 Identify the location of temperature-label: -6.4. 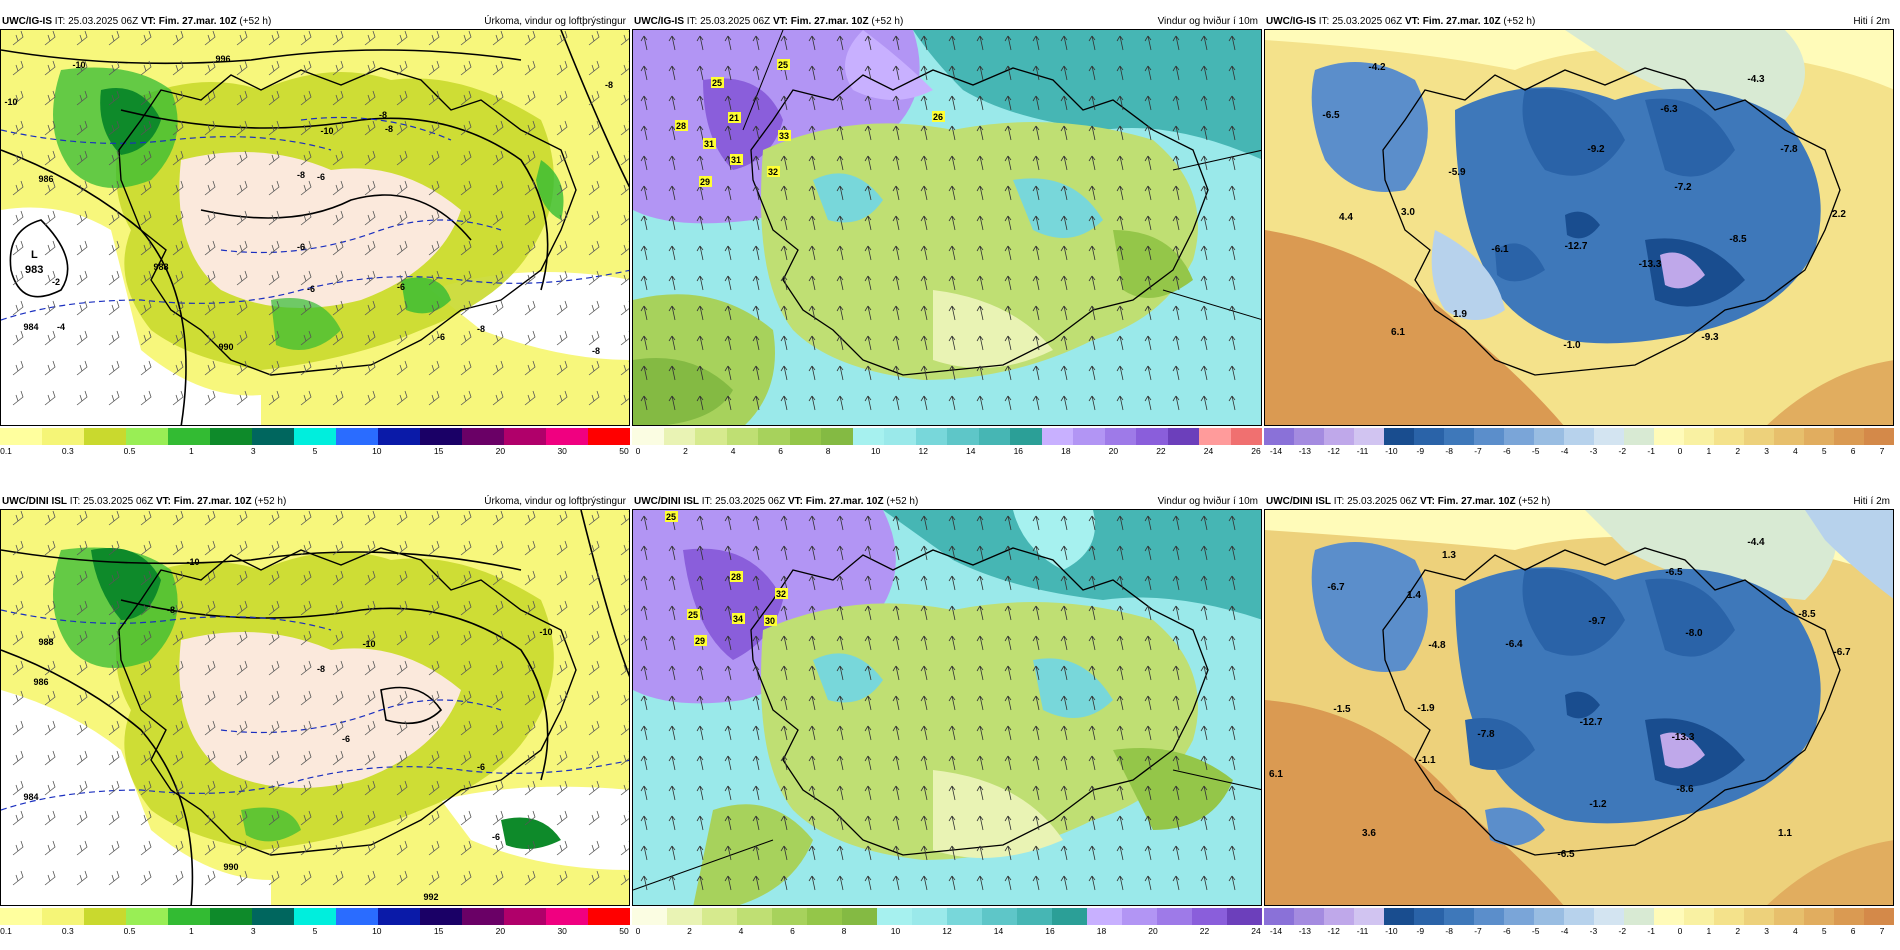
(1514, 644).